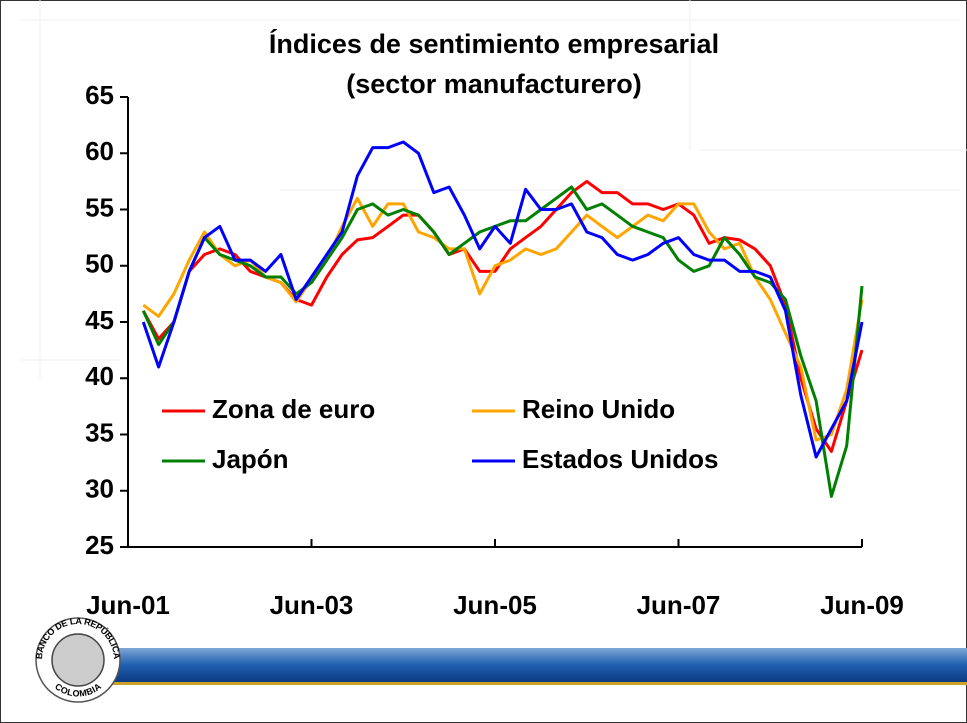 The width and height of the screenshot is (967, 723). What do you see at coordinates (494, 84) in the screenshot?
I see `chart-subtitle: (sector manufacturero)` at bounding box center [494, 84].